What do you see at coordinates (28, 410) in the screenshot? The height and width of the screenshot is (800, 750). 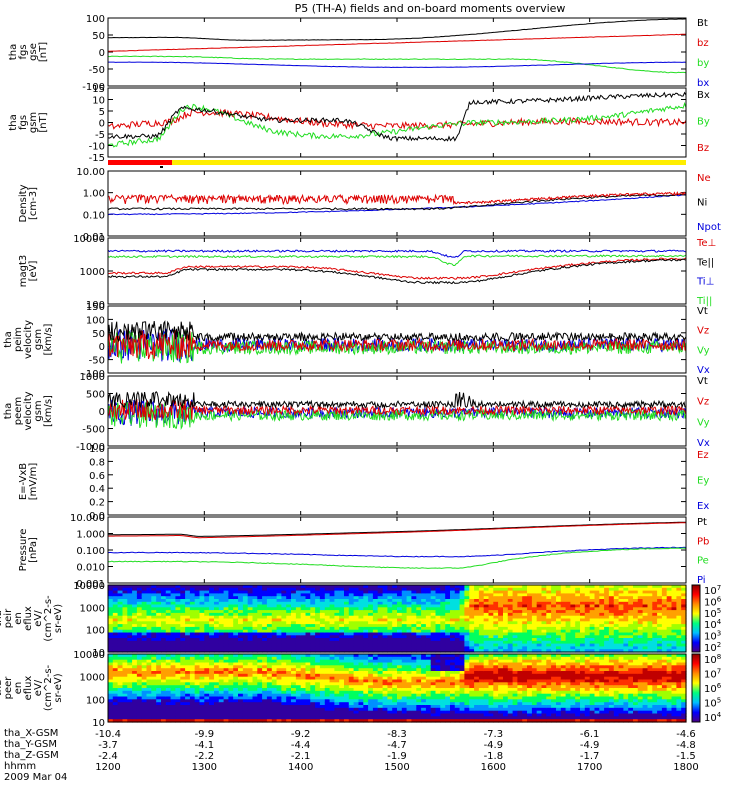 I see `y-axis-label: thapeemvelocitygsm[km/s]` at bounding box center [28, 410].